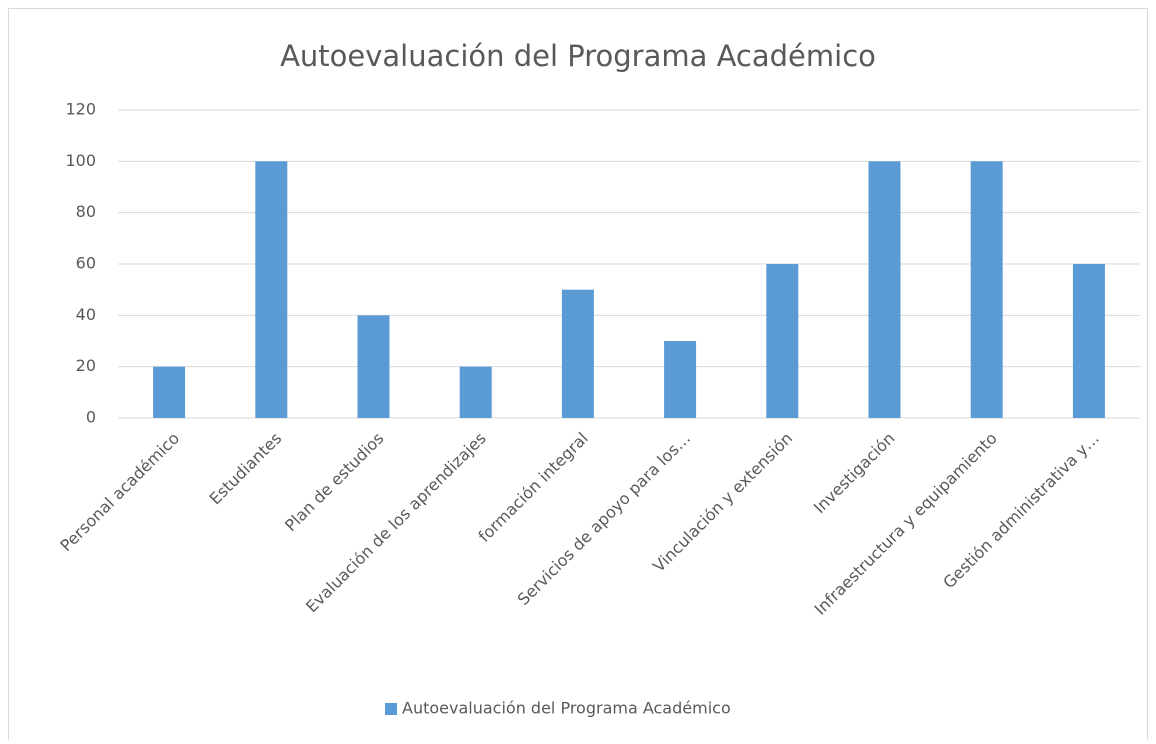 This screenshot has height=744, width=1156. I want to click on y-tick-label: 100, so click(80, 160).